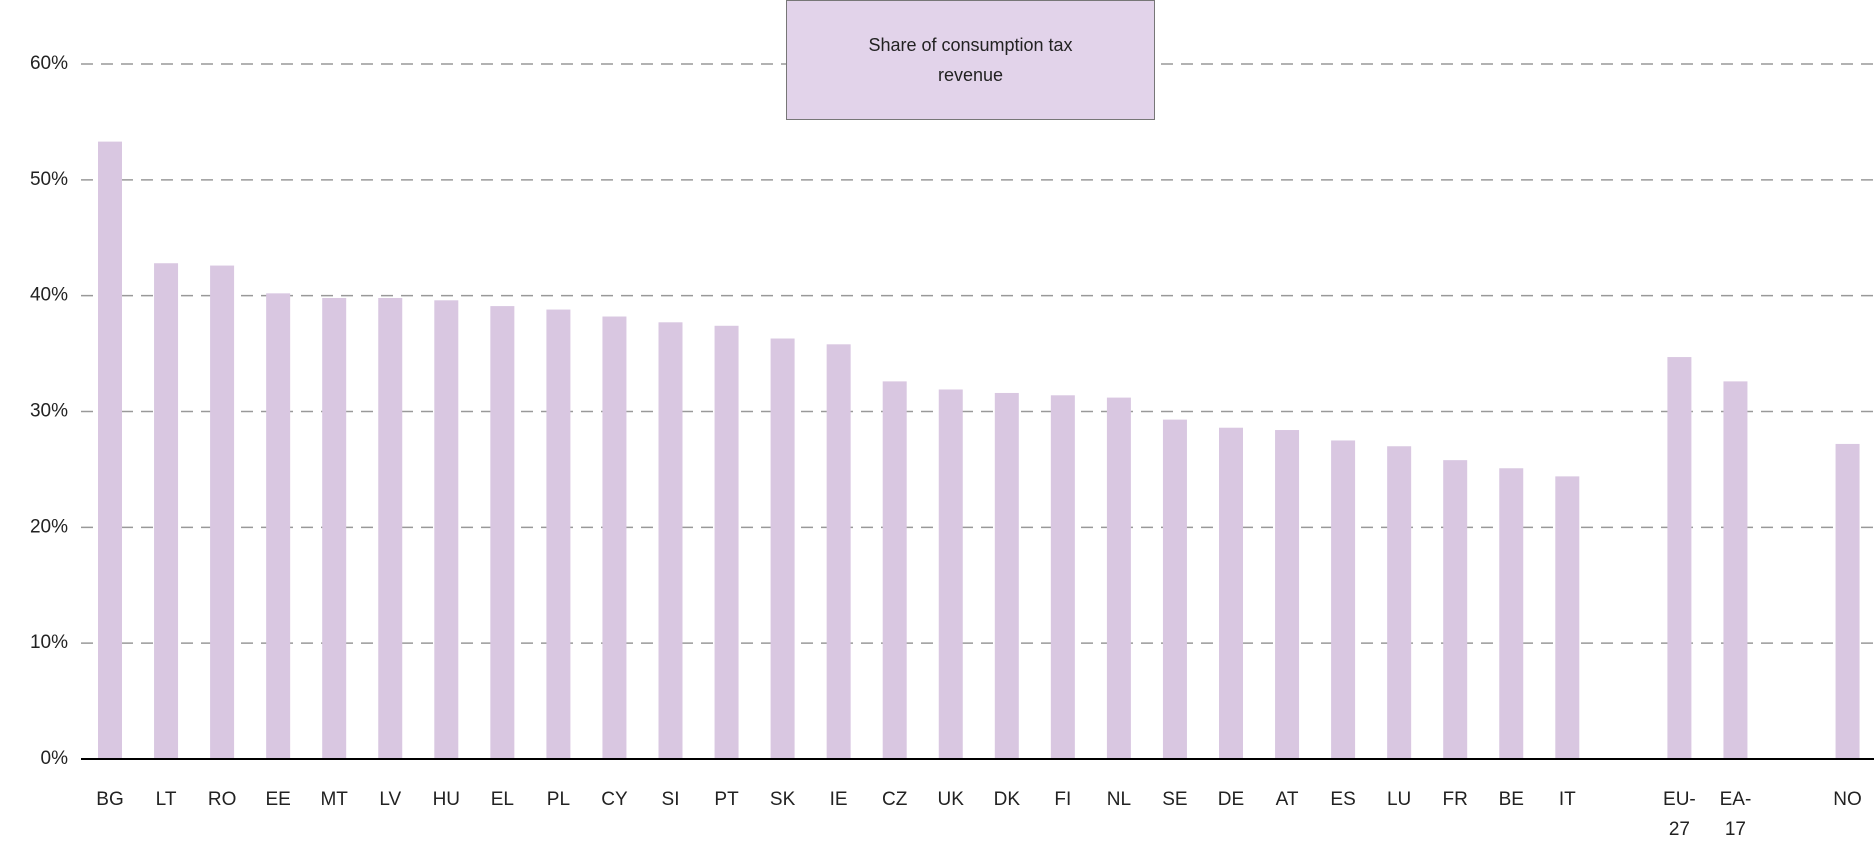 The image size is (1874, 853). I want to click on x-tick-label: PT, so click(726, 799).